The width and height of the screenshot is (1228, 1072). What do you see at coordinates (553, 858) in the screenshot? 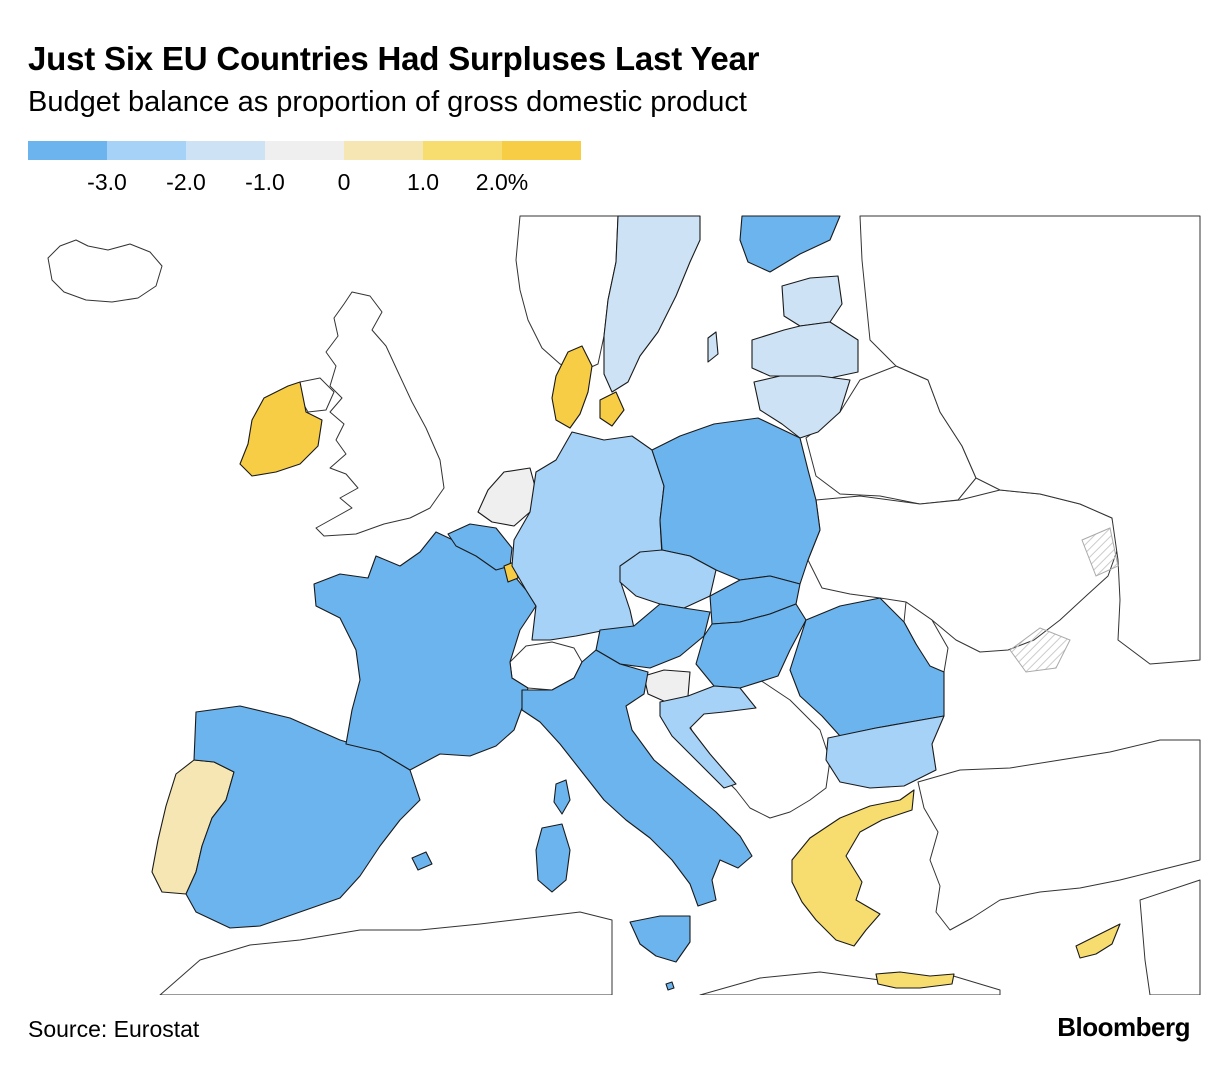
I see `sardinia-shape` at bounding box center [553, 858].